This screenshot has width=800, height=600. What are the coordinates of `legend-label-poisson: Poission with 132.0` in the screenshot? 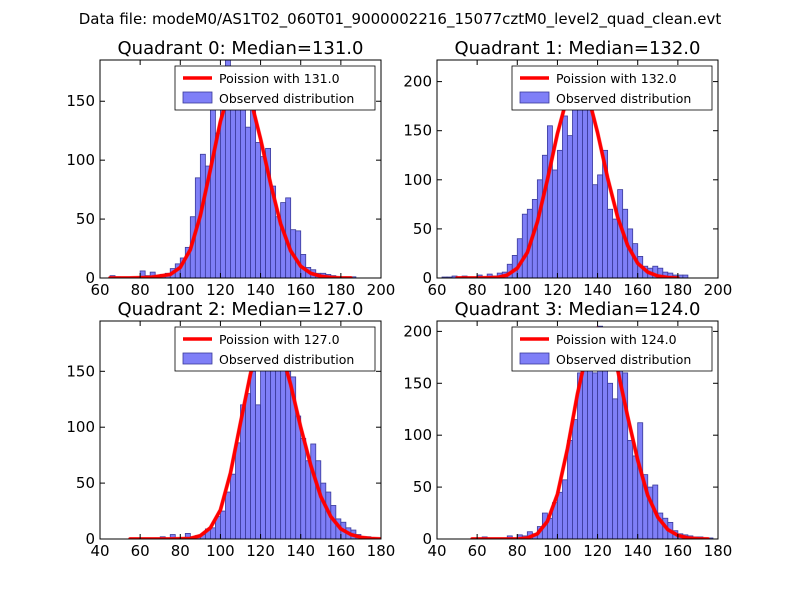 It's located at (616, 78).